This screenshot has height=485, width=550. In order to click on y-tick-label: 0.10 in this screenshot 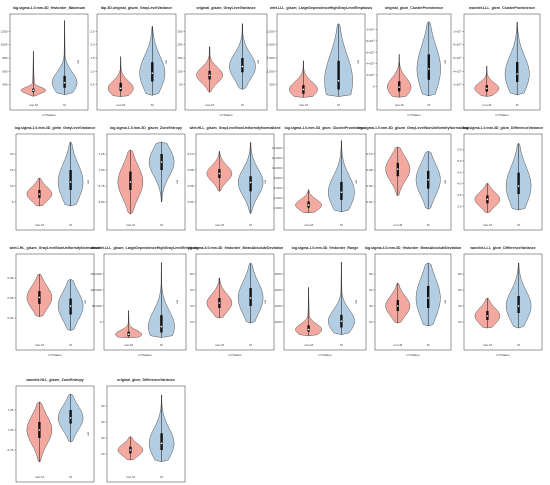, I will do `click(190, 154)`.